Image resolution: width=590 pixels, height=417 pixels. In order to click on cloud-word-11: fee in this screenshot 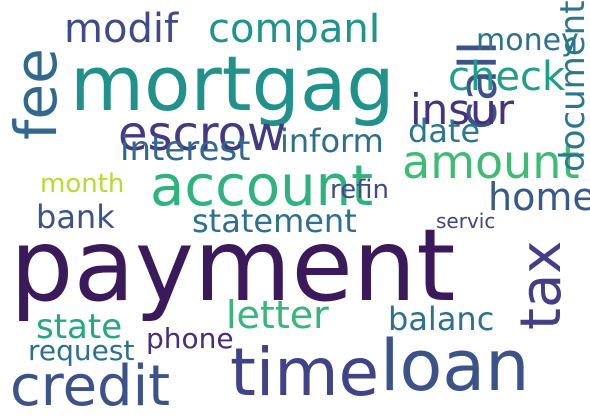, I will do `click(36, 94)`.